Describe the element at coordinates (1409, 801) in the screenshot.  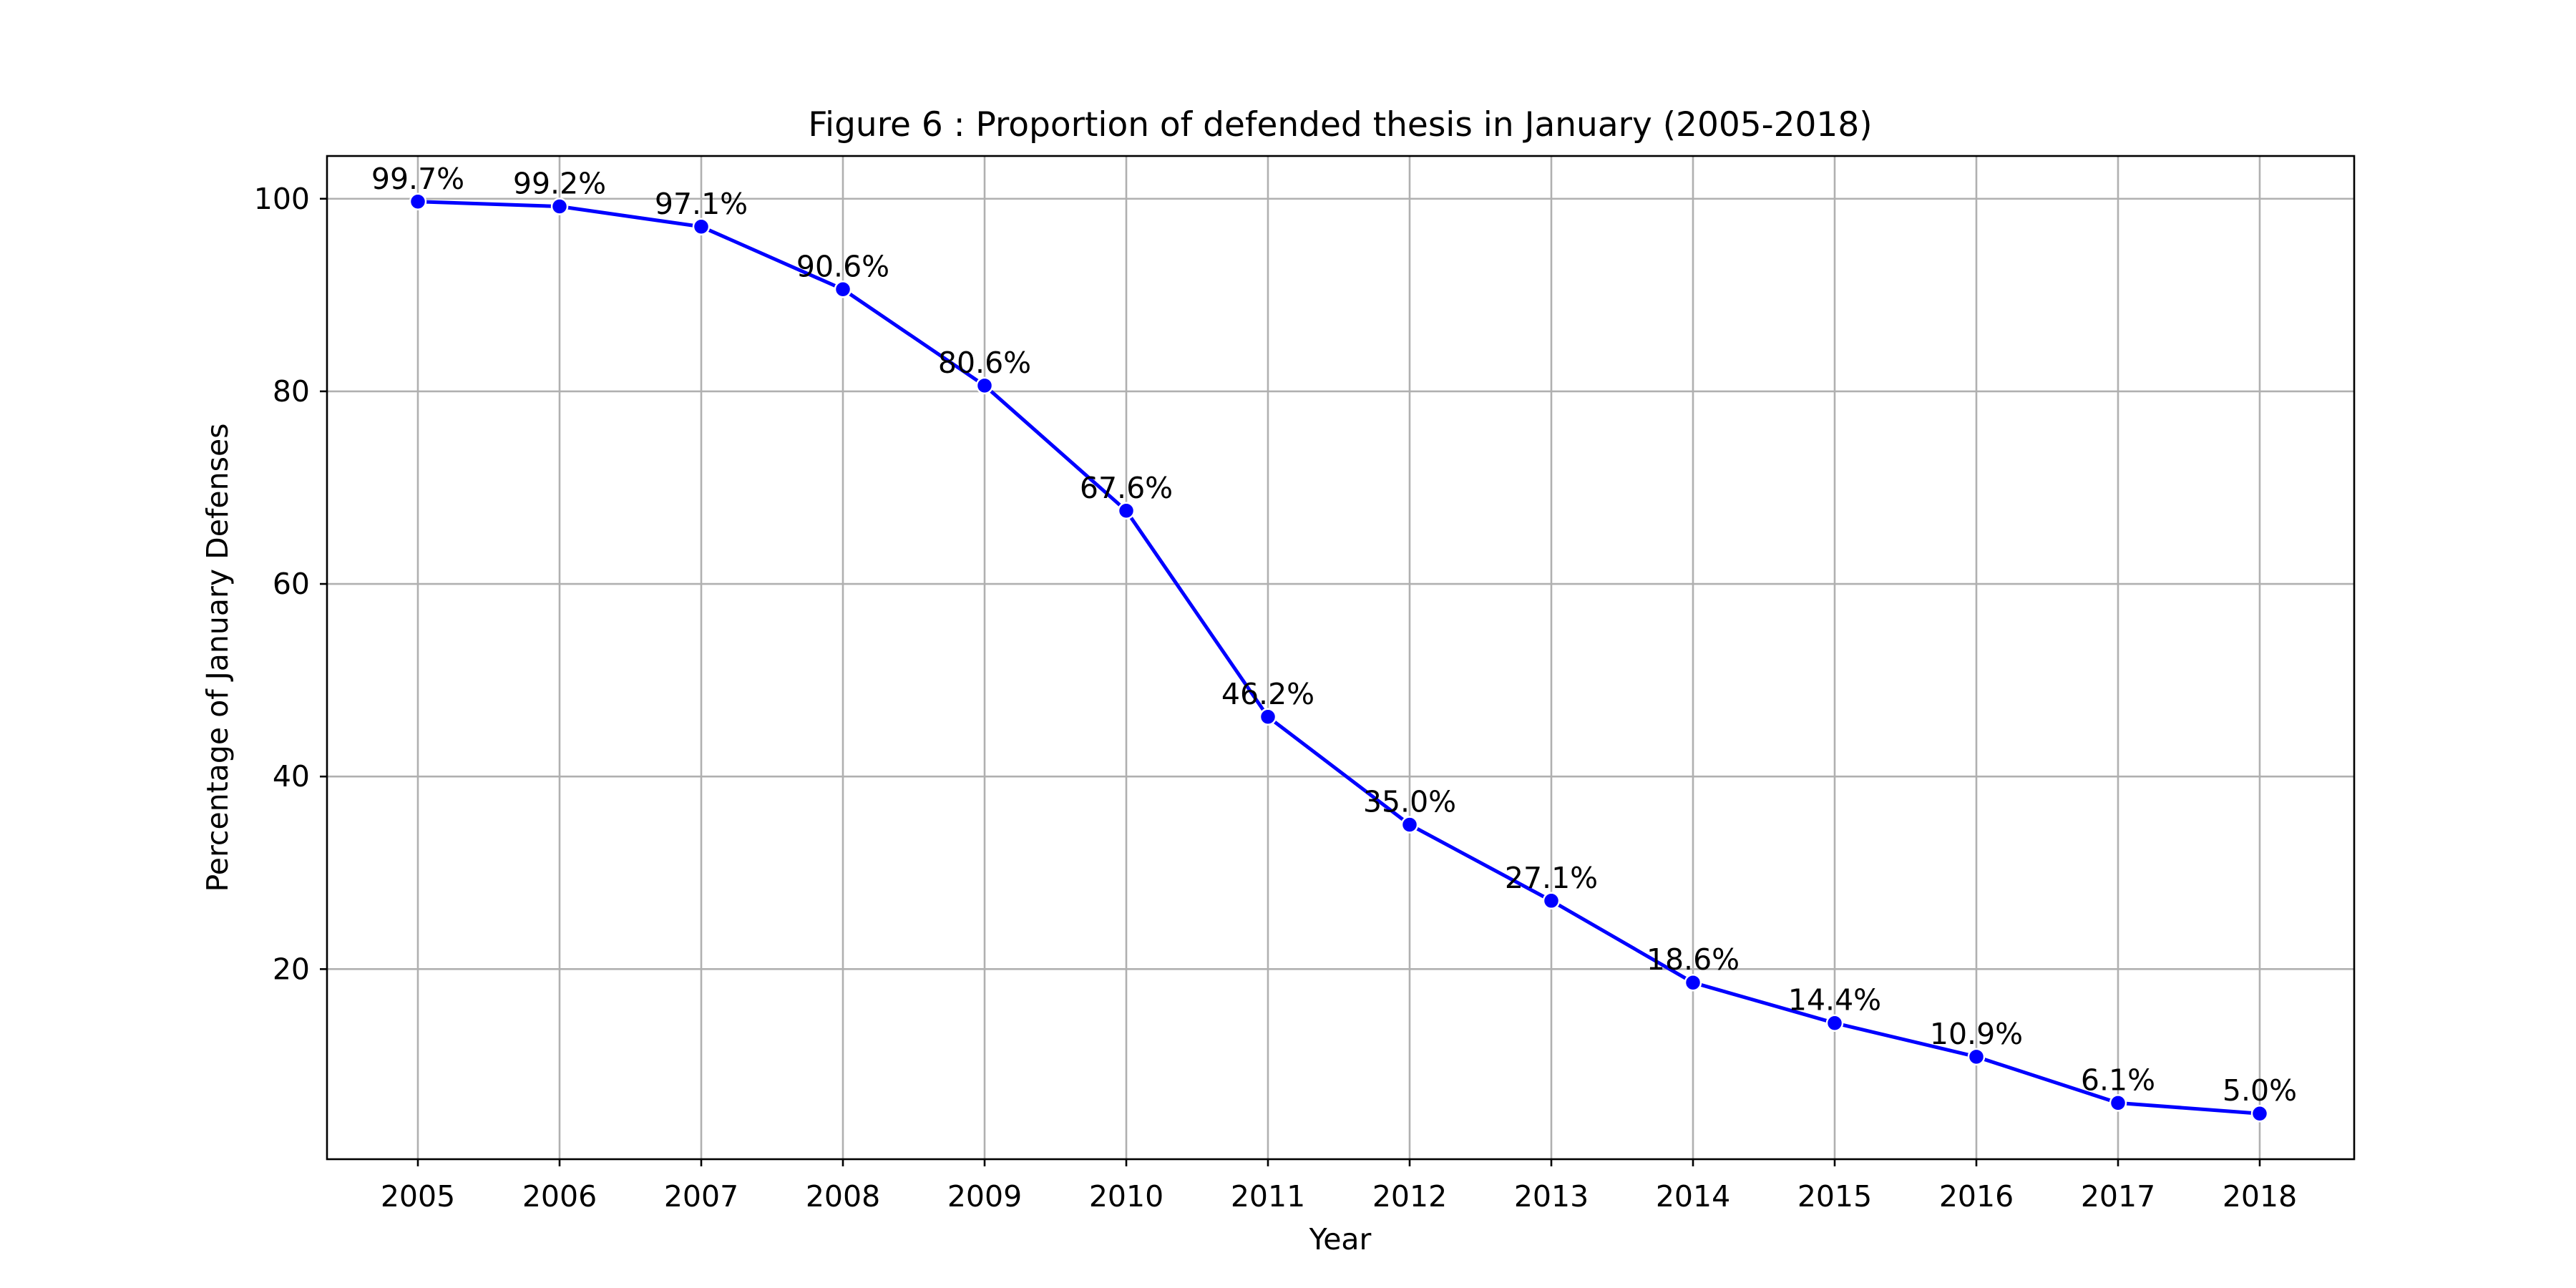
I see `data-label: 35.0%` at that location.